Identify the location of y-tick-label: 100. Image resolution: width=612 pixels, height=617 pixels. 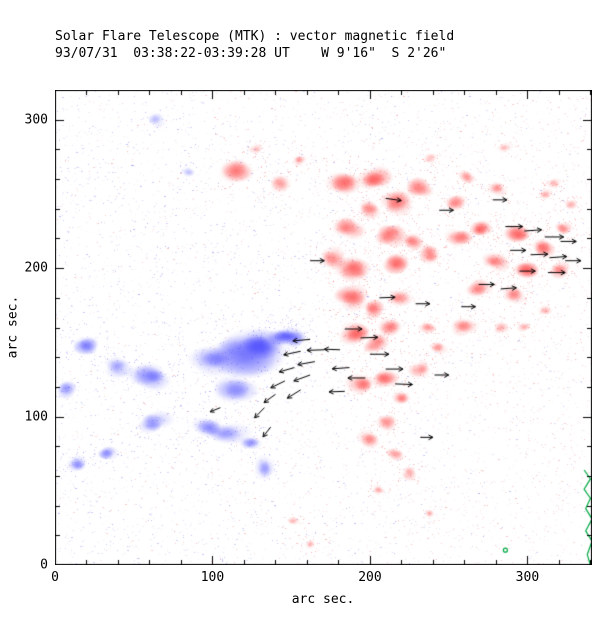
(36, 417).